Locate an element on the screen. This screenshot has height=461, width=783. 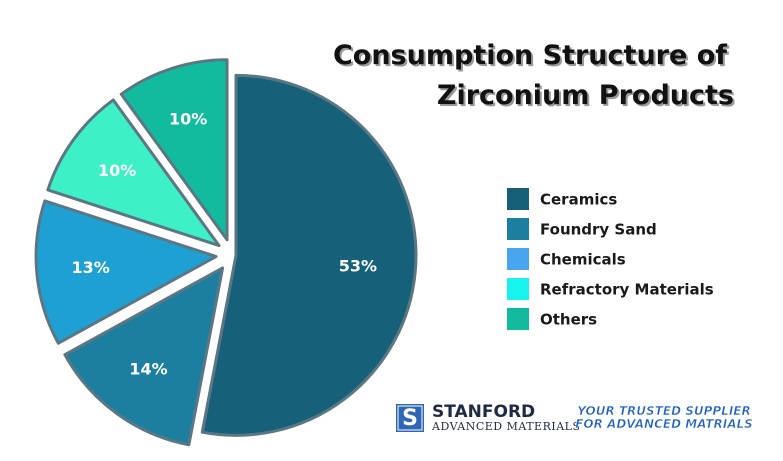
logo-letter: S is located at coordinates (410, 418).